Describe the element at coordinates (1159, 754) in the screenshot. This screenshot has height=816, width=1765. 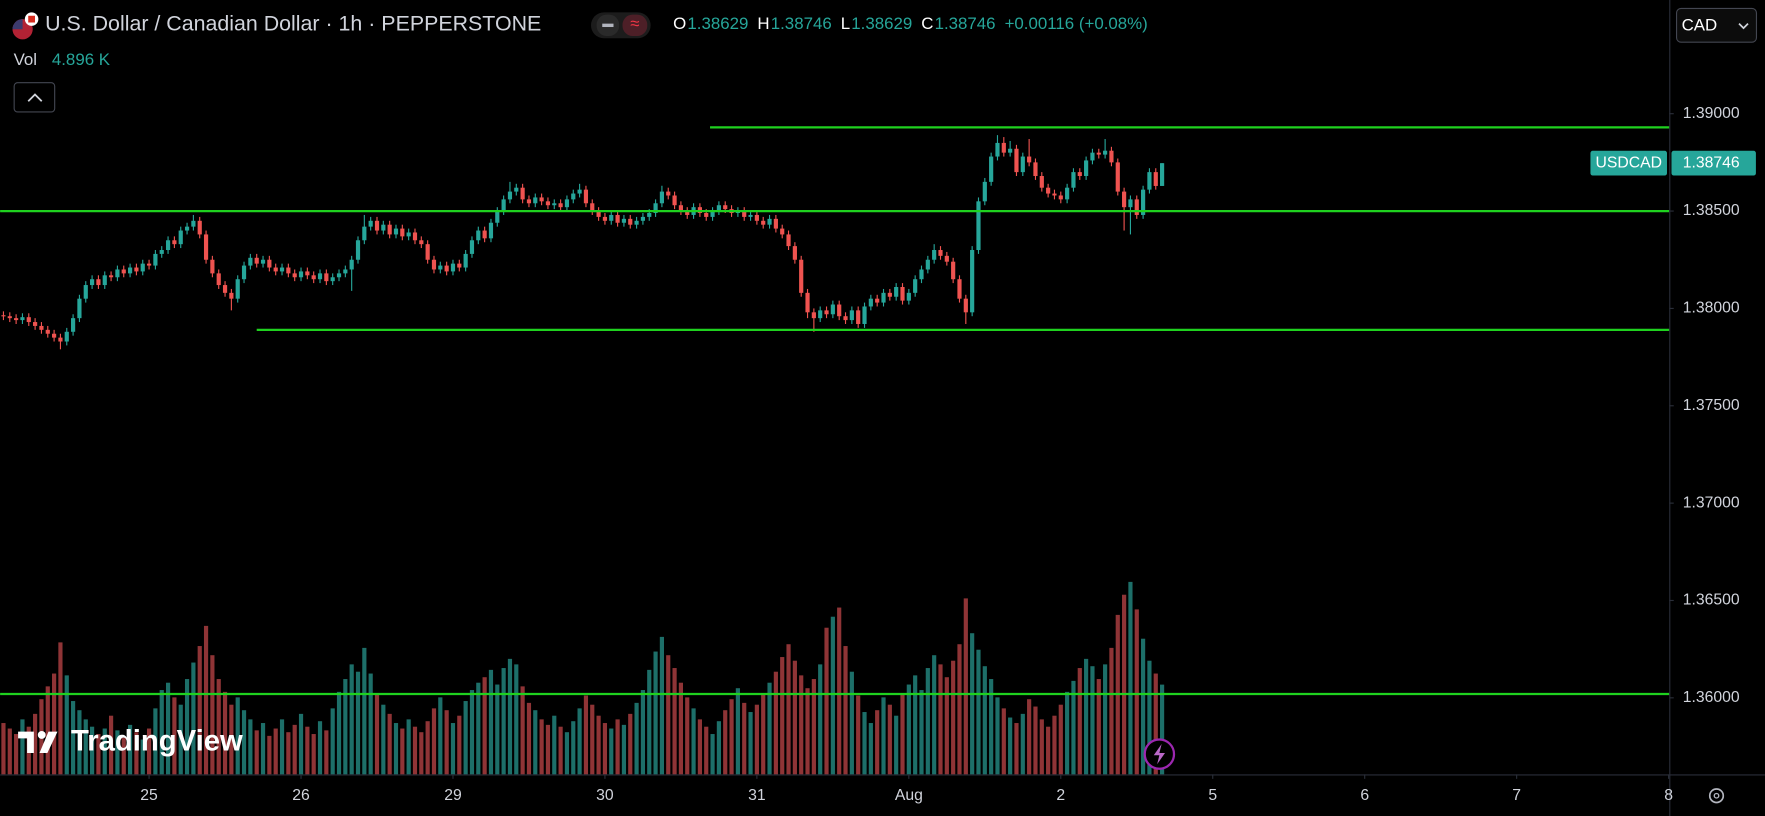
I see `alert-button` at that location.